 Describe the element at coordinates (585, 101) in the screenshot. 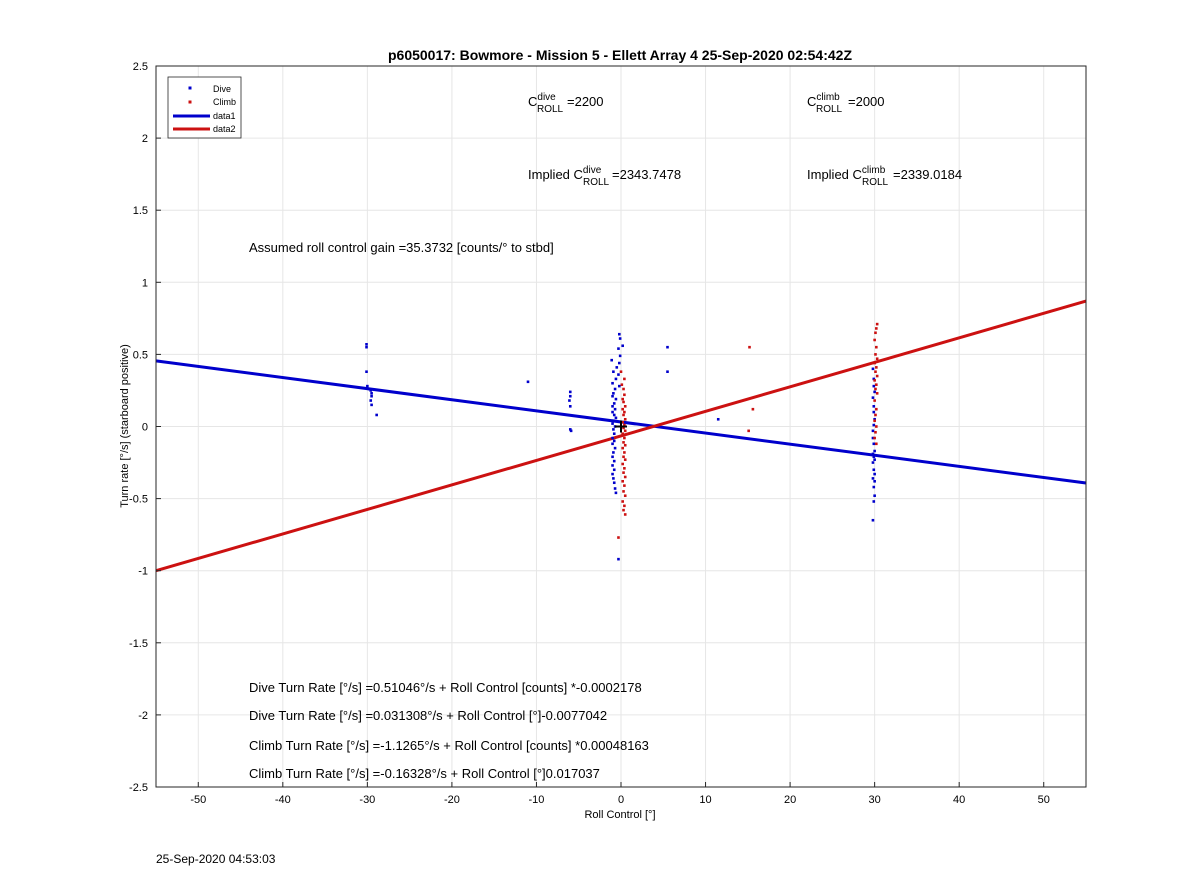

I see `cdive-value: =2200` at that location.